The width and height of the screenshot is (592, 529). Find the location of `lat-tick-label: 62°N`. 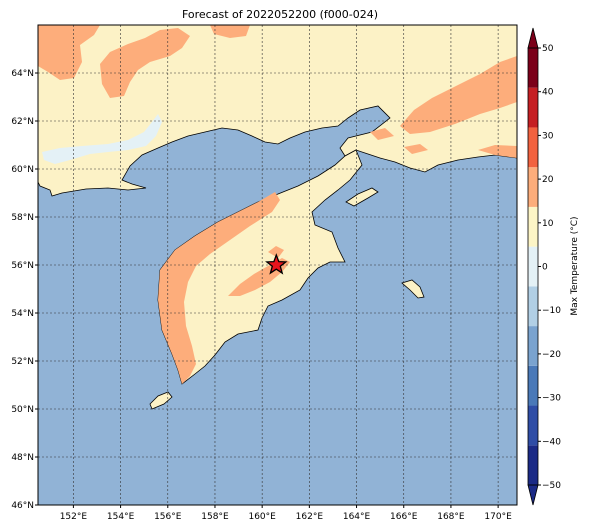

lat-tick-label: 62°N is located at coordinates (22, 122).